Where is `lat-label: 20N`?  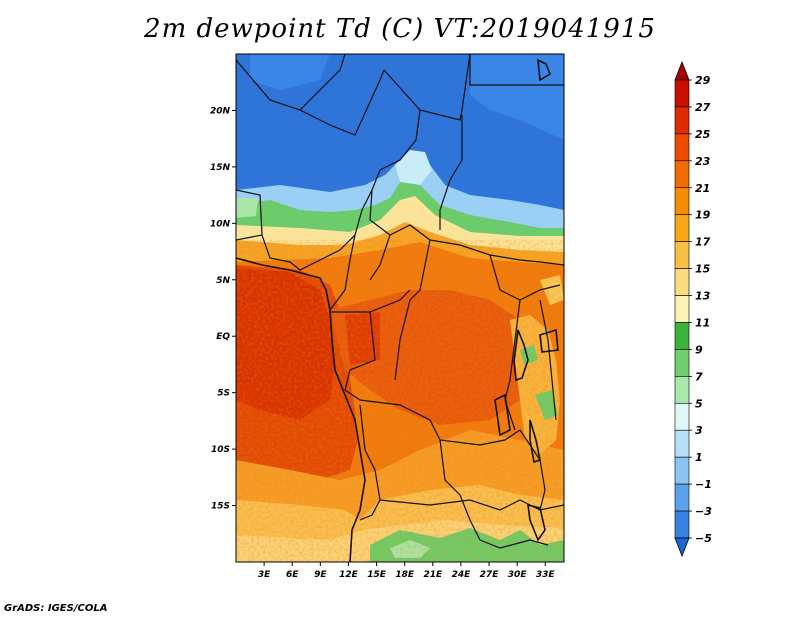 lat-label: 20N is located at coordinates (220, 111).